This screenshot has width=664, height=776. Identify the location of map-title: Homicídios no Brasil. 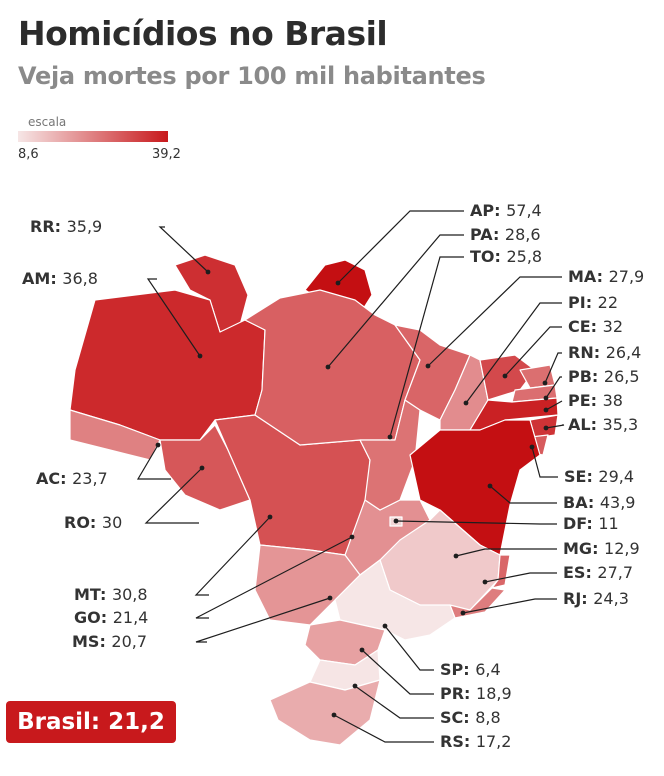
(203, 33).